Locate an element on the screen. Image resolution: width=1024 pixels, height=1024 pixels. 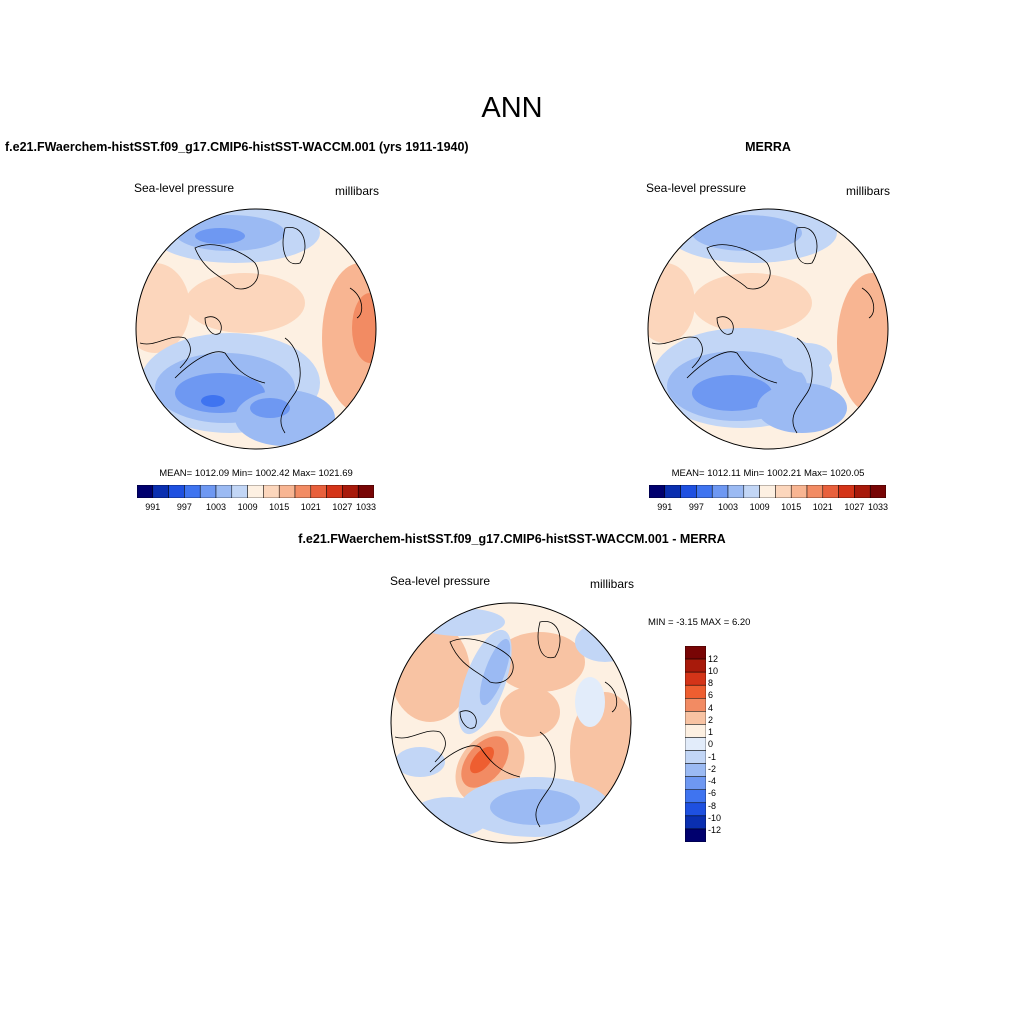
diff-colorbar-tick: 0 is located at coordinates (711, 744).